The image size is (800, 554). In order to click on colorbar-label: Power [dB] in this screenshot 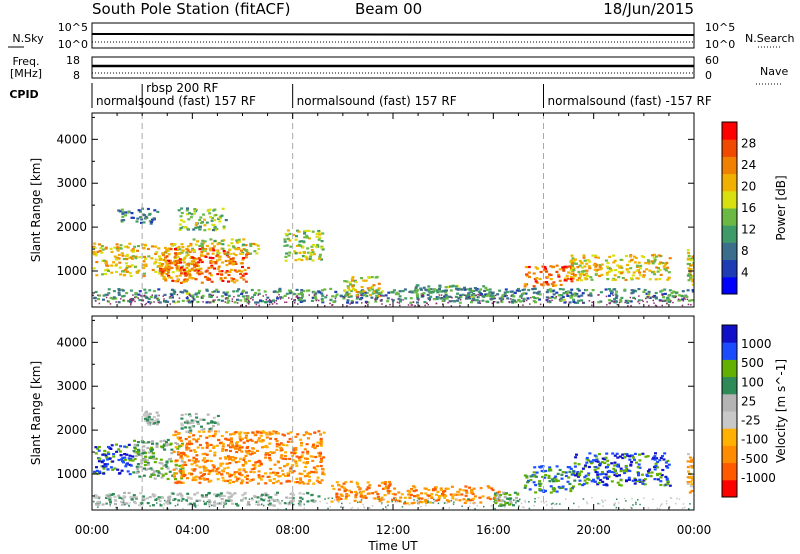, I will do `click(781, 207)`.